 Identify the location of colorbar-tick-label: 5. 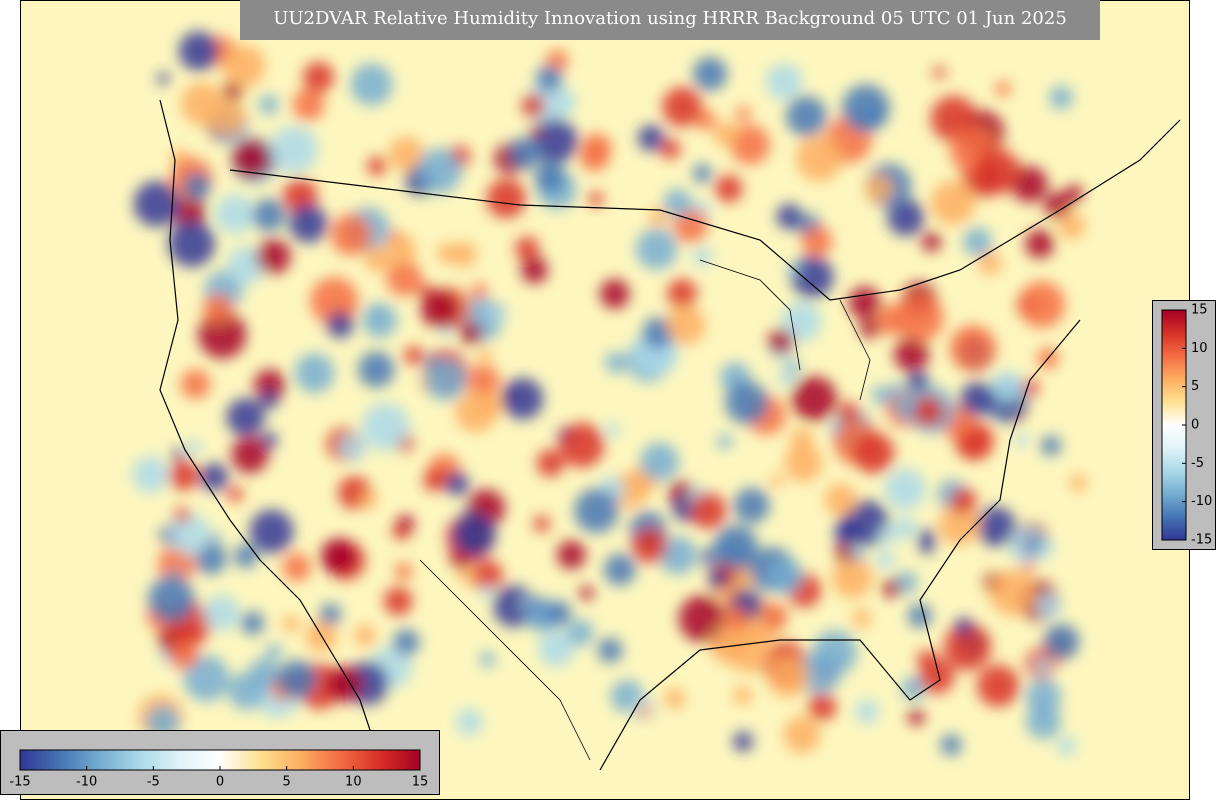
(1195, 386).